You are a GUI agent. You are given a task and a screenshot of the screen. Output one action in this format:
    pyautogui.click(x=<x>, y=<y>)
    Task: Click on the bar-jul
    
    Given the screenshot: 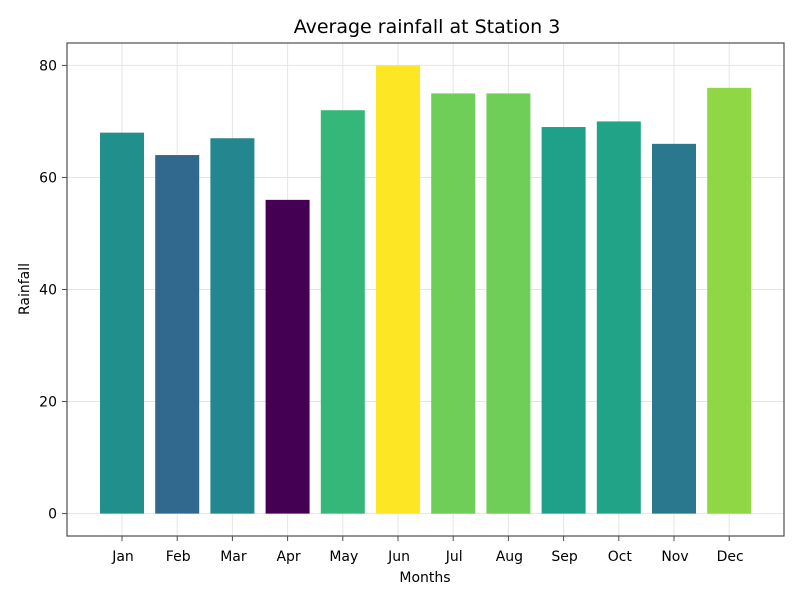 What is the action you would take?
    pyautogui.click(x=453, y=303)
    